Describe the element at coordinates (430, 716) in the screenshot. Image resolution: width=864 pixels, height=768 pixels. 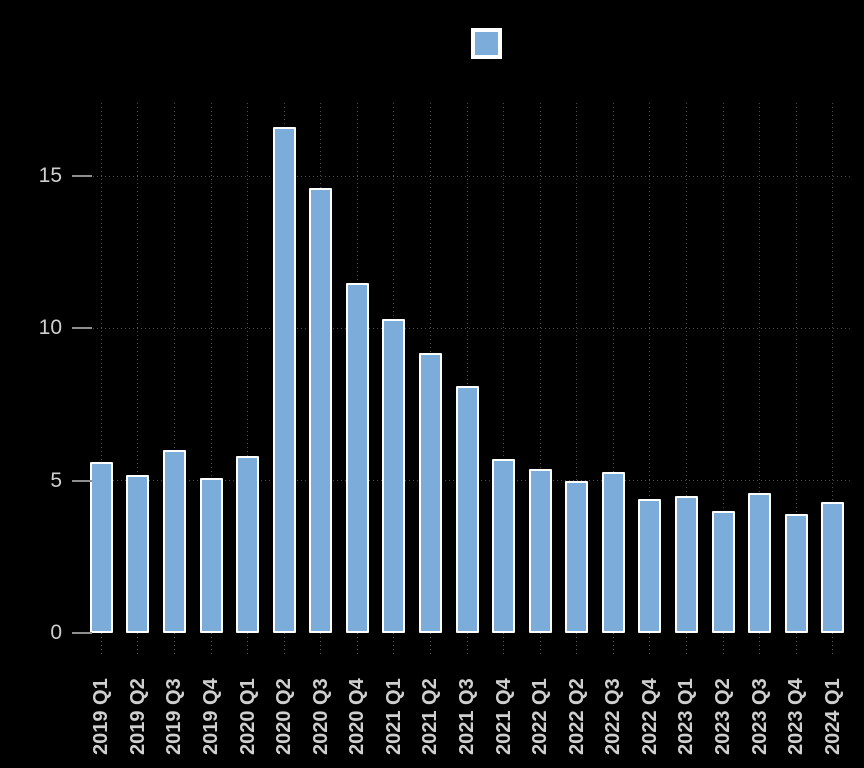
I see `x-tick-label: 2021 Q2` at that location.